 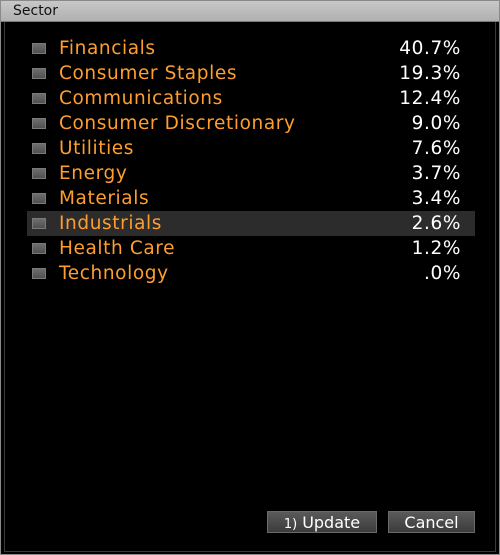 What do you see at coordinates (430, 73) in the screenshot?
I see `sector-weight: 19.3%` at bounding box center [430, 73].